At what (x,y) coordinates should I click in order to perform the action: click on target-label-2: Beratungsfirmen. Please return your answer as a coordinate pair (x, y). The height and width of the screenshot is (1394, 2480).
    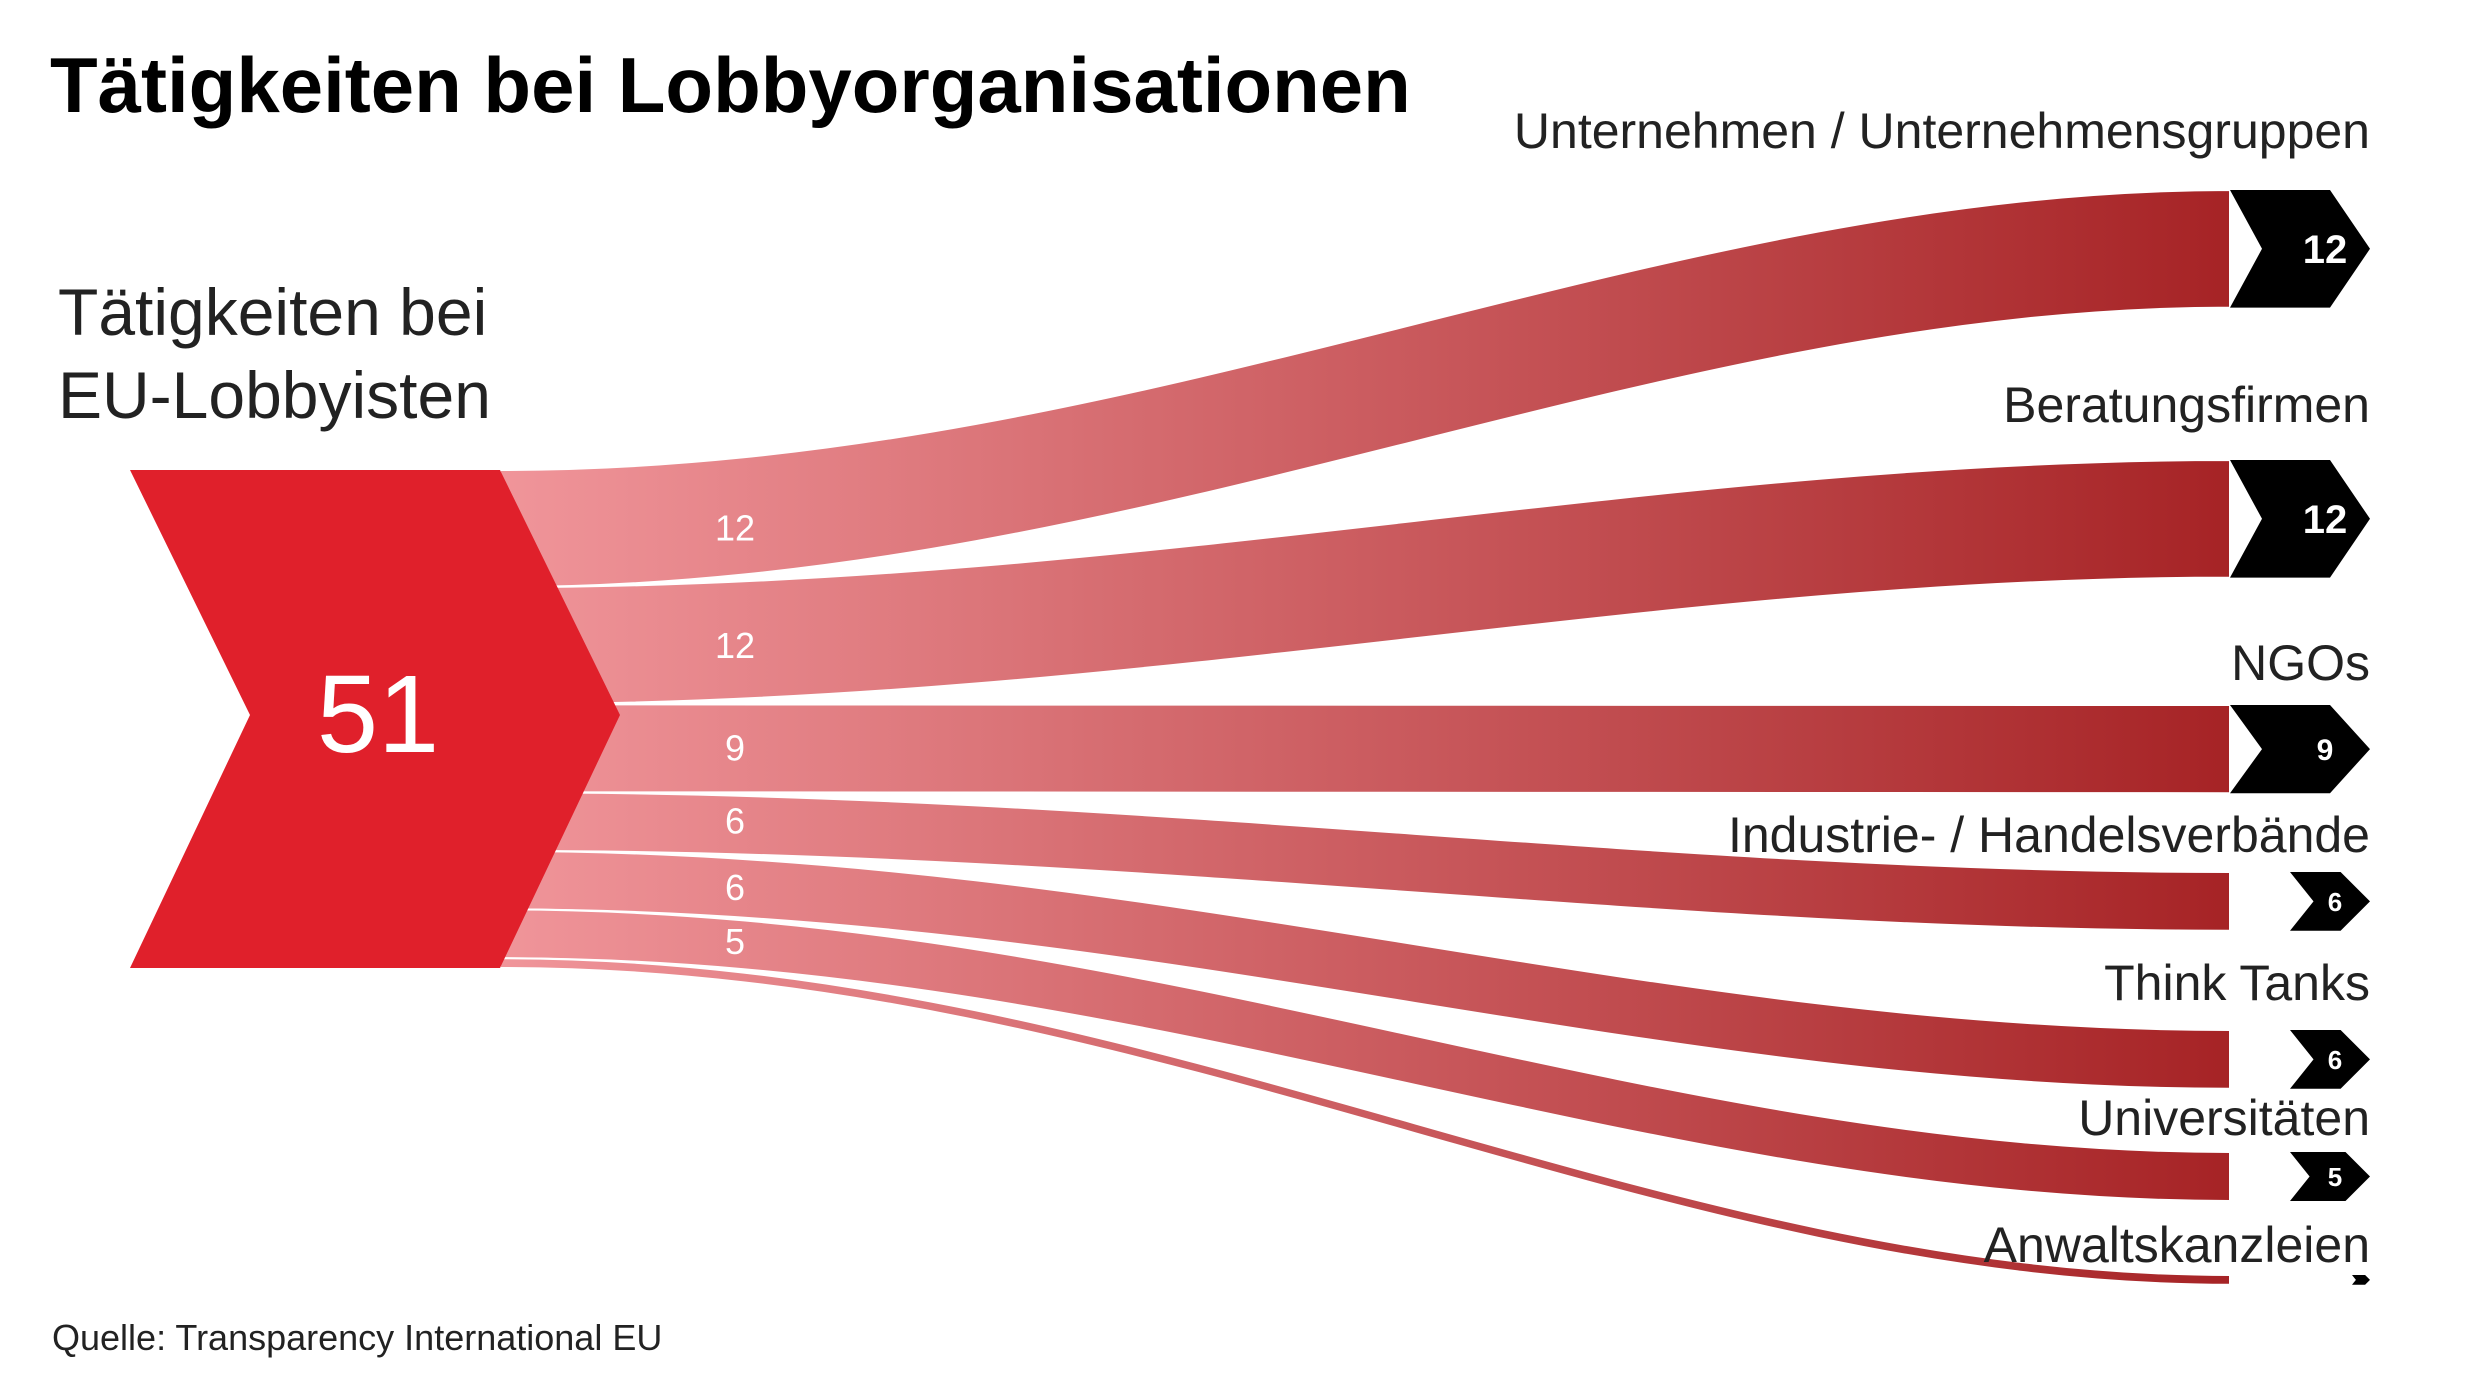
    Looking at the image, I should click on (2186, 405).